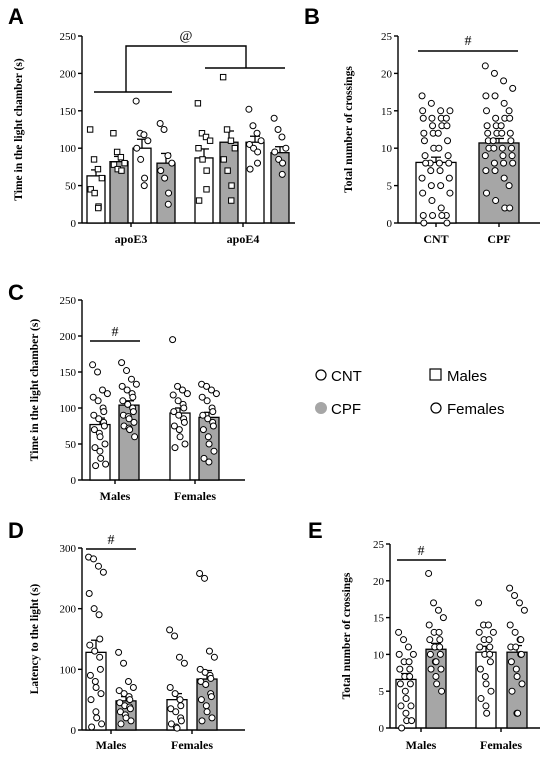 This screenshot has height=759, width=550. What do you see at coordinates (68, 301) in the screenshot?
I see `y-tick-label: 250` at bounding box center [68, 301].